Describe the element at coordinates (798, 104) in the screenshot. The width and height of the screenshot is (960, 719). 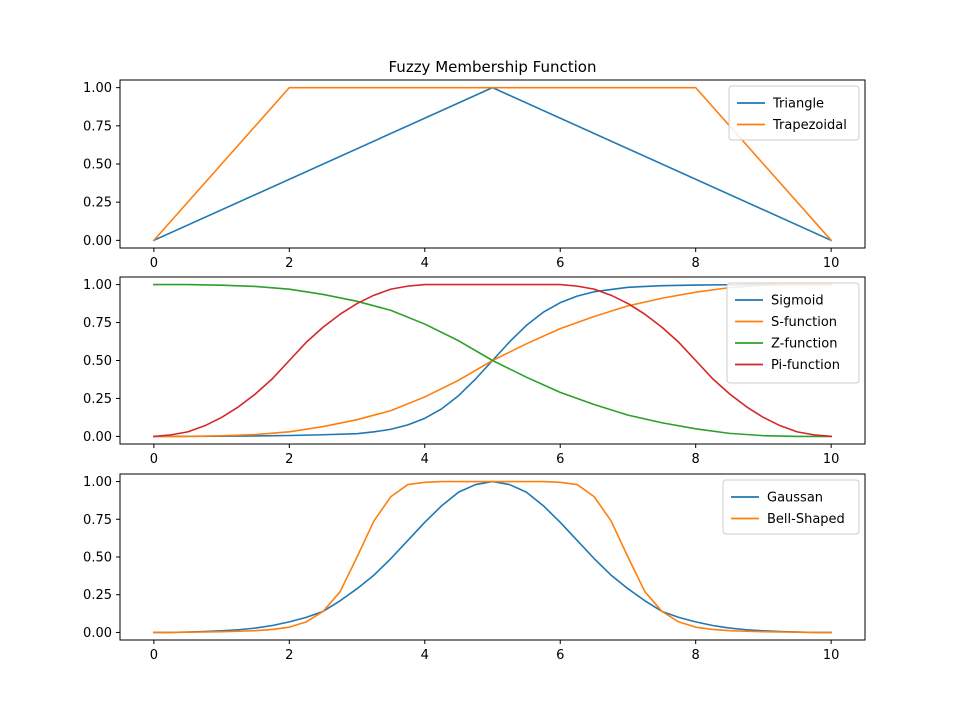
I see `legend-label: Triangle` at that location.